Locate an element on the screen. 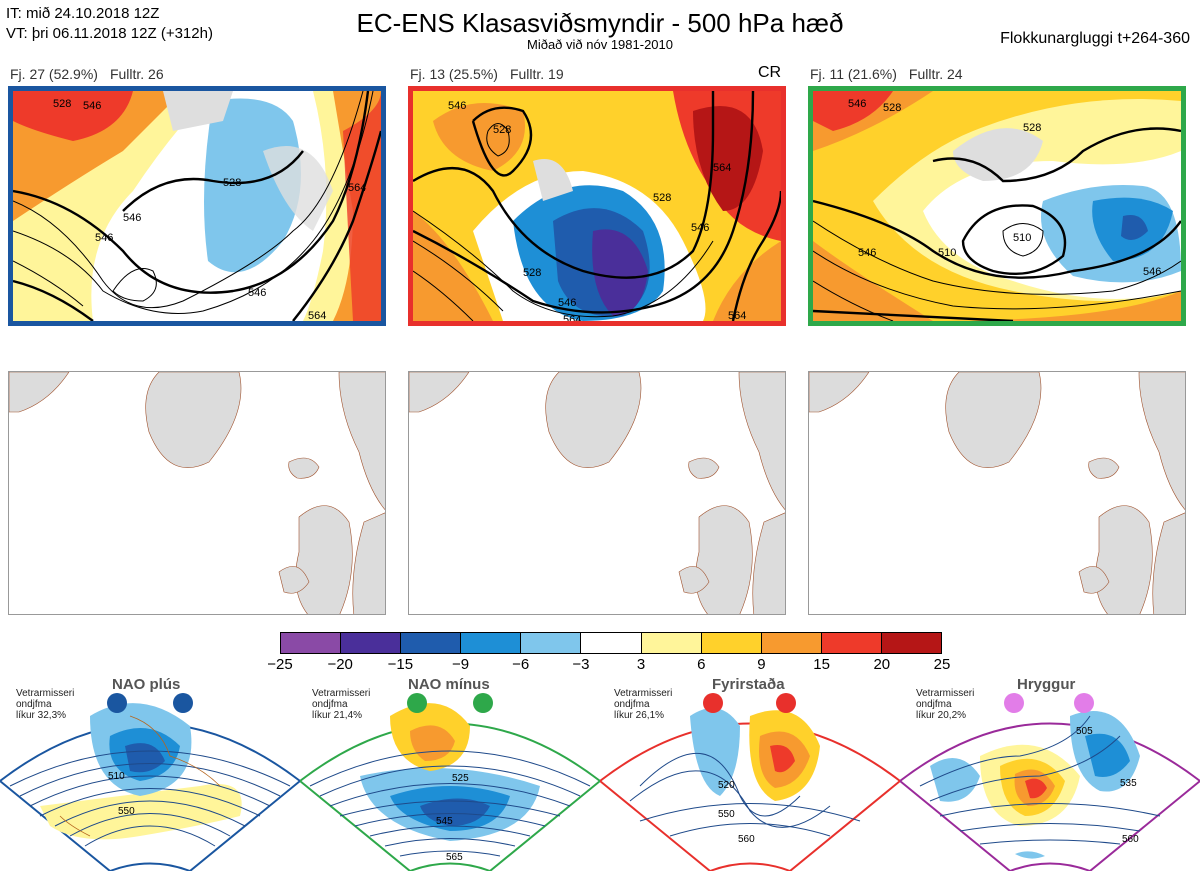  colorbar-tick-label: 15 is located at coordinates (821, 664).